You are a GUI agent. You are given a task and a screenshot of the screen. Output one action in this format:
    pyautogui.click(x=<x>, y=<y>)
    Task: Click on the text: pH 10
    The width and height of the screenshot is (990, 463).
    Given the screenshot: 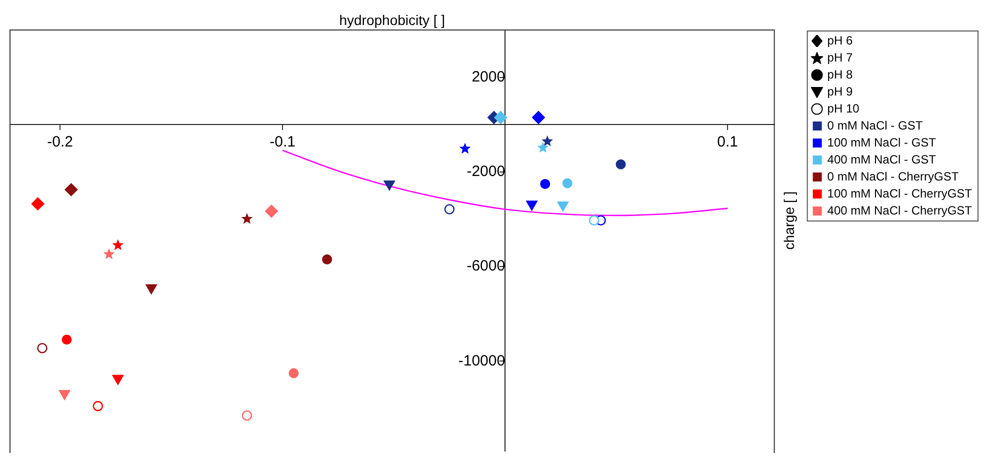 What is the action you would take?
    pyautogui.click(x=843, y=108)
    